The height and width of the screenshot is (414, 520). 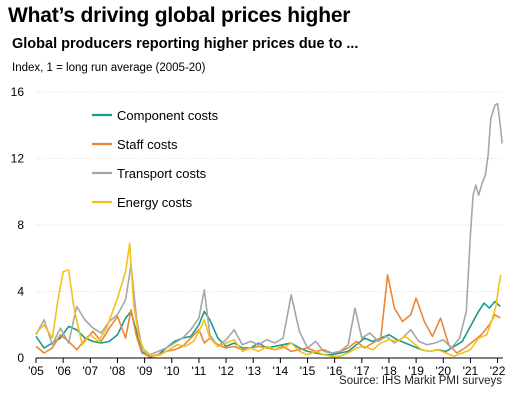 I want to click on x-tick-label: '15, so click(x=308, y=371).